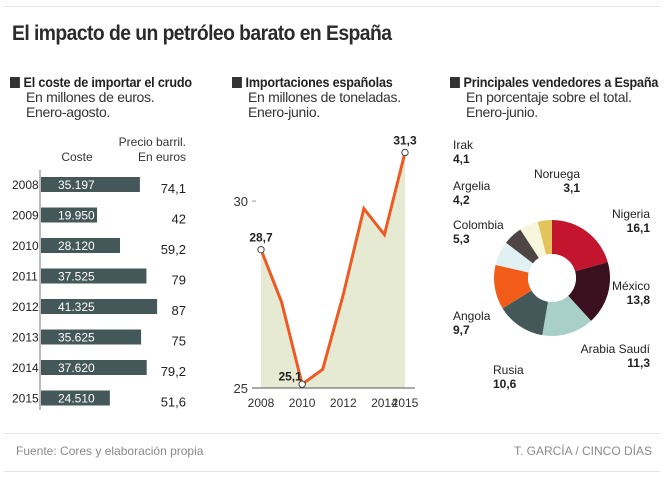 This screenshot has width=664, height=491. I want to click on slice-name-label: Irak, so click(463, 145).